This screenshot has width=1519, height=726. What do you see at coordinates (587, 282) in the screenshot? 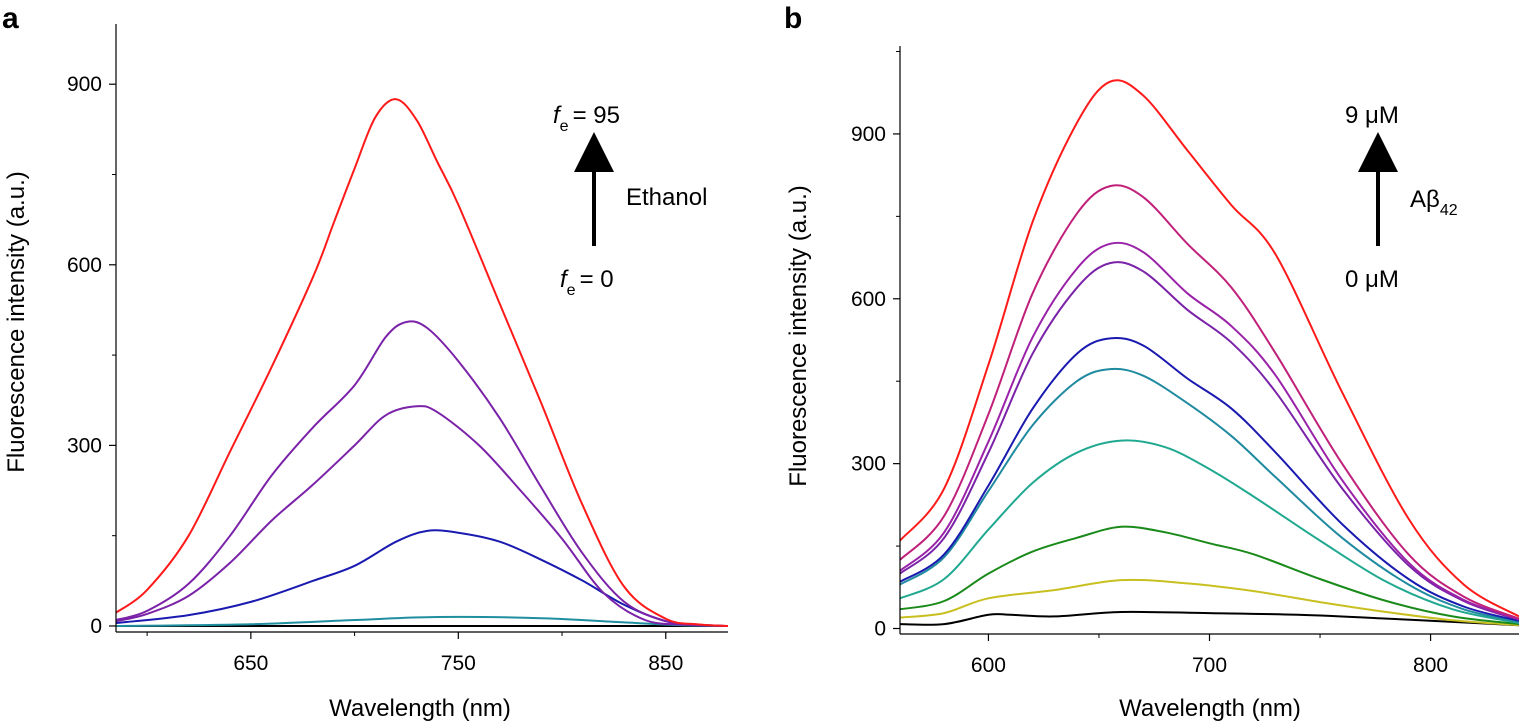
I see `annotation-fe-bottom: fe = 0` at bounding box center [587, 282].